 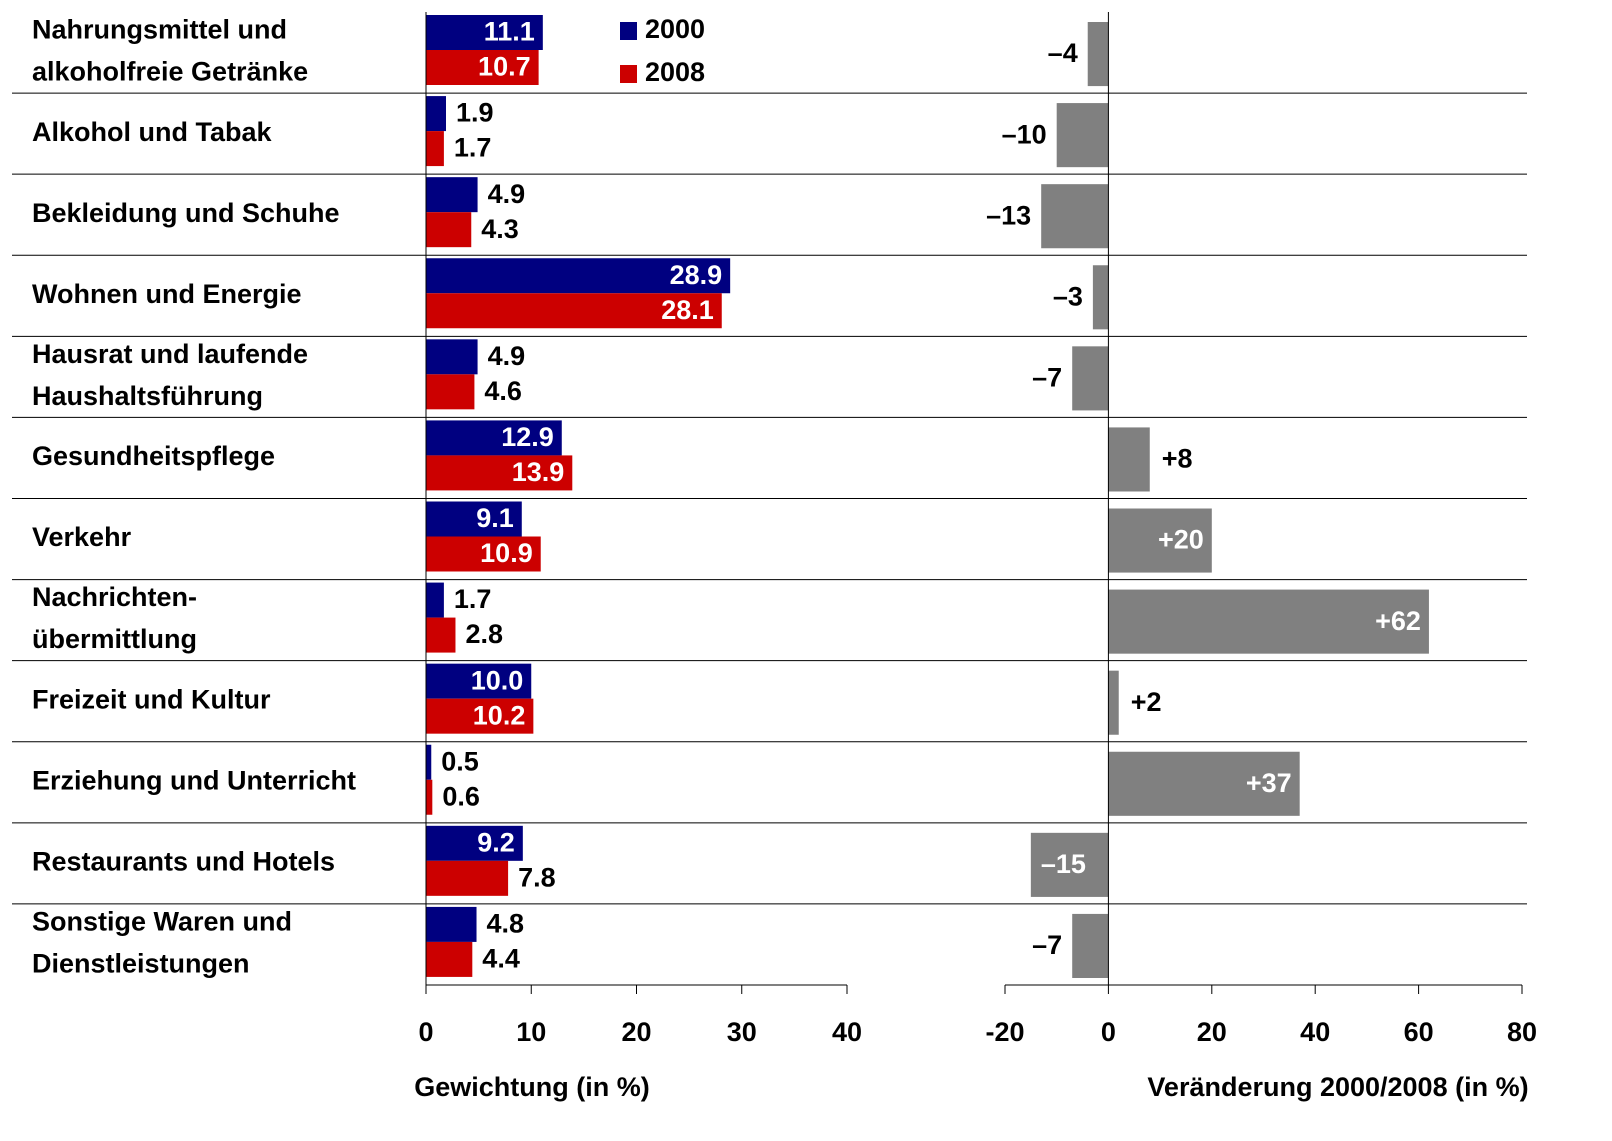 What do you see at coordinates (1024, 134) in the screenshot?
I see `value-label: –10` at bounding box center [1024, 134].